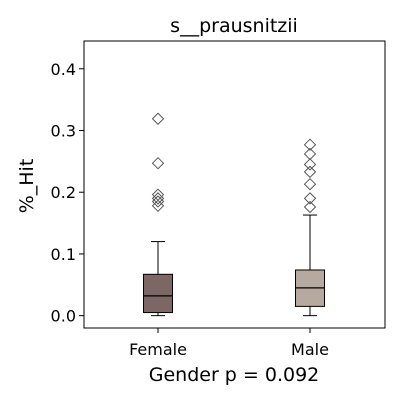 This screenshot has width=400, height=400. What do you see at coordinates (63, 130) in the screenshot?
I see `y-tick-label: 0.3` at bounding box center [63, 130].